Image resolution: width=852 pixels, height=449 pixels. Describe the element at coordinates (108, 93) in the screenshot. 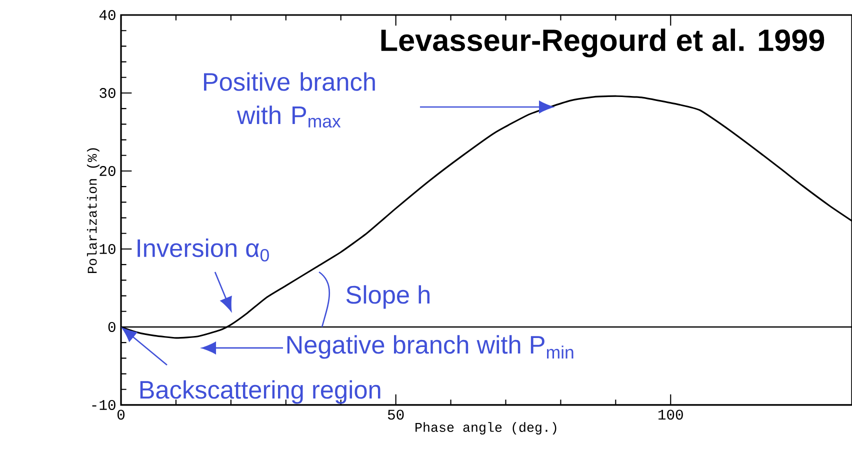

I see `y-tick-label: 30` at that location.